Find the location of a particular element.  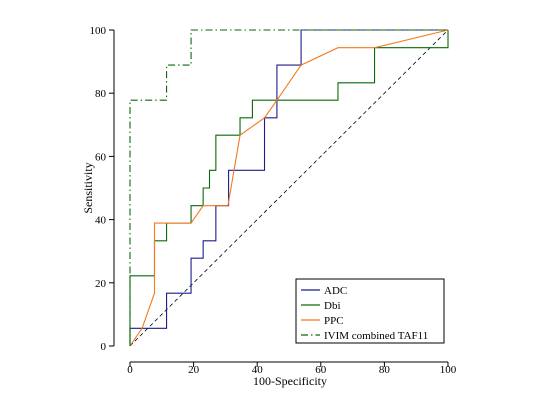

y-tick-label: 40 is located at coordinates (101, 221).